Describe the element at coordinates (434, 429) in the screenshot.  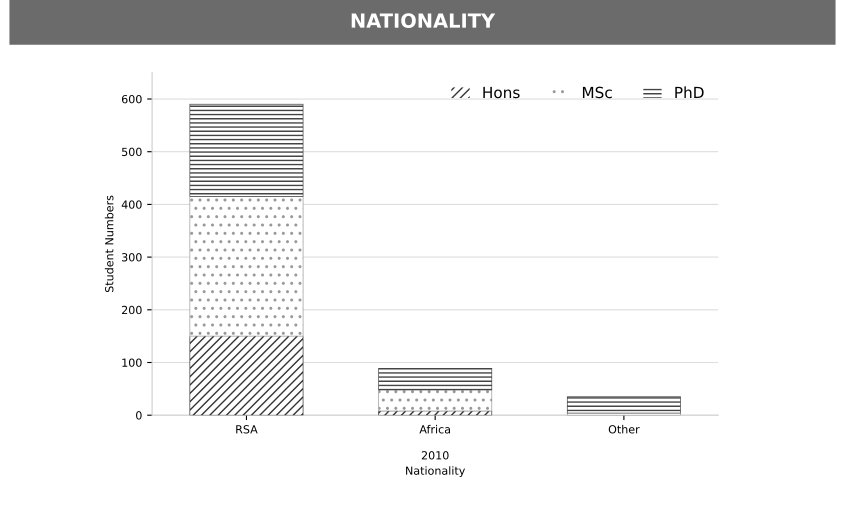
I see `x-tick-label: Africa` at that location.